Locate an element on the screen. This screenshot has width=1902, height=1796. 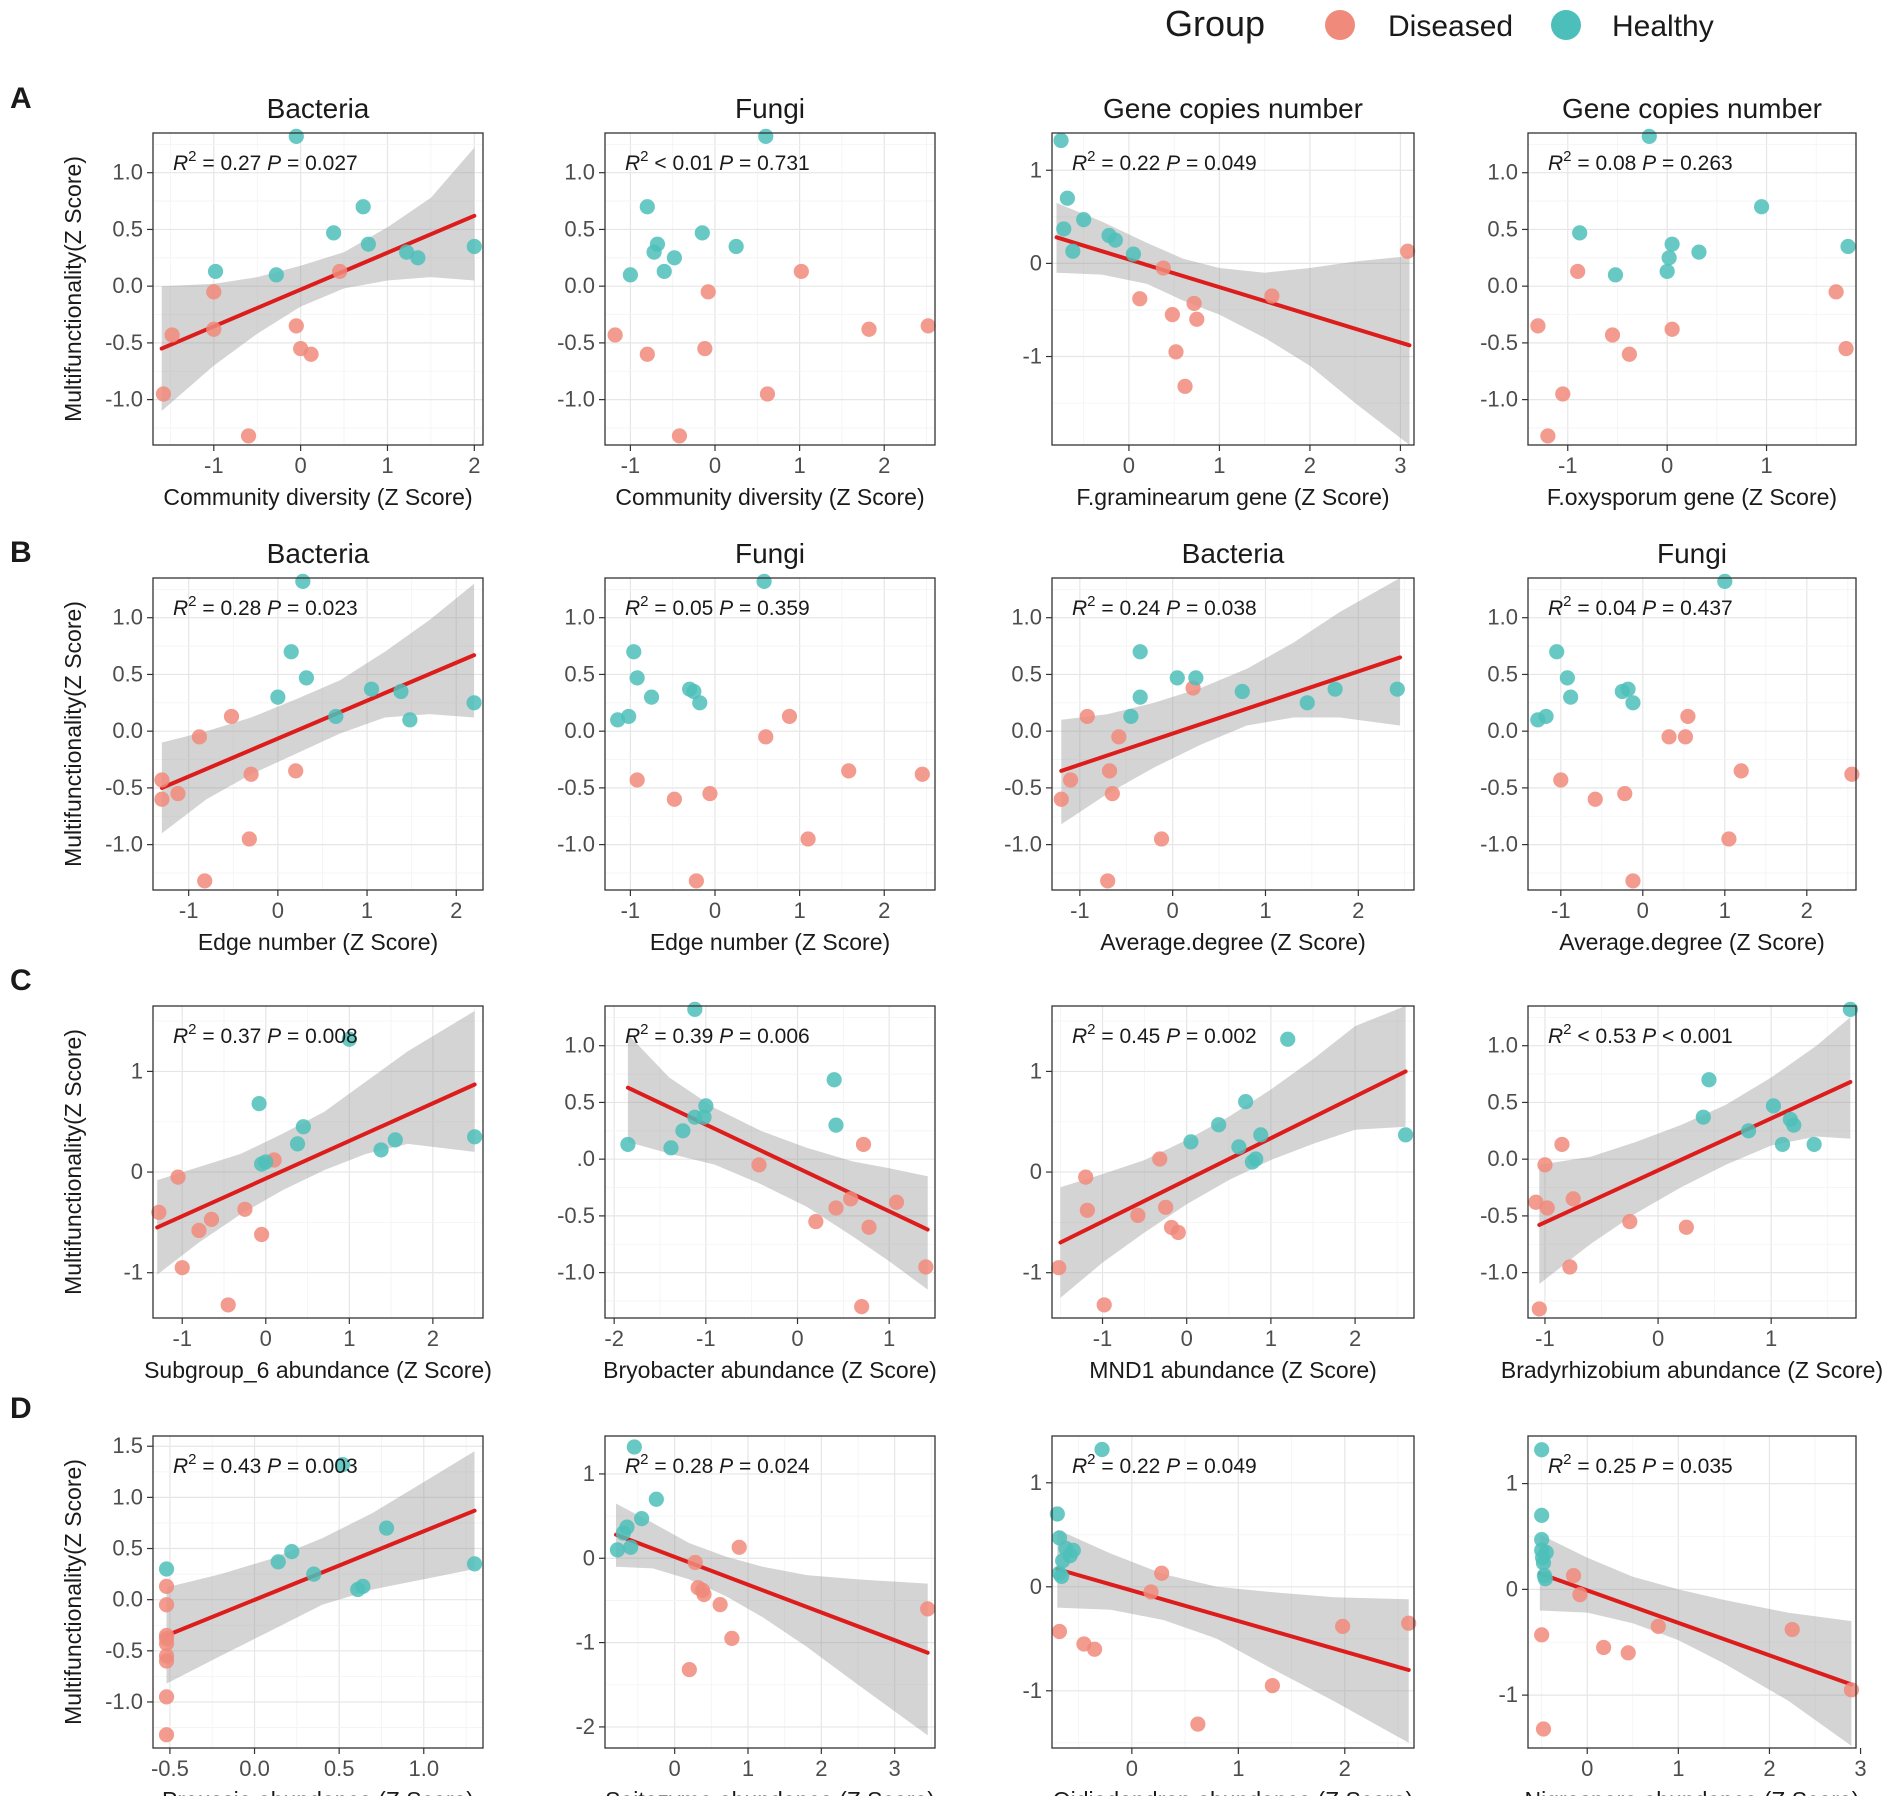
x-tick-label: -1 is located at coordinates (1103, 1338).